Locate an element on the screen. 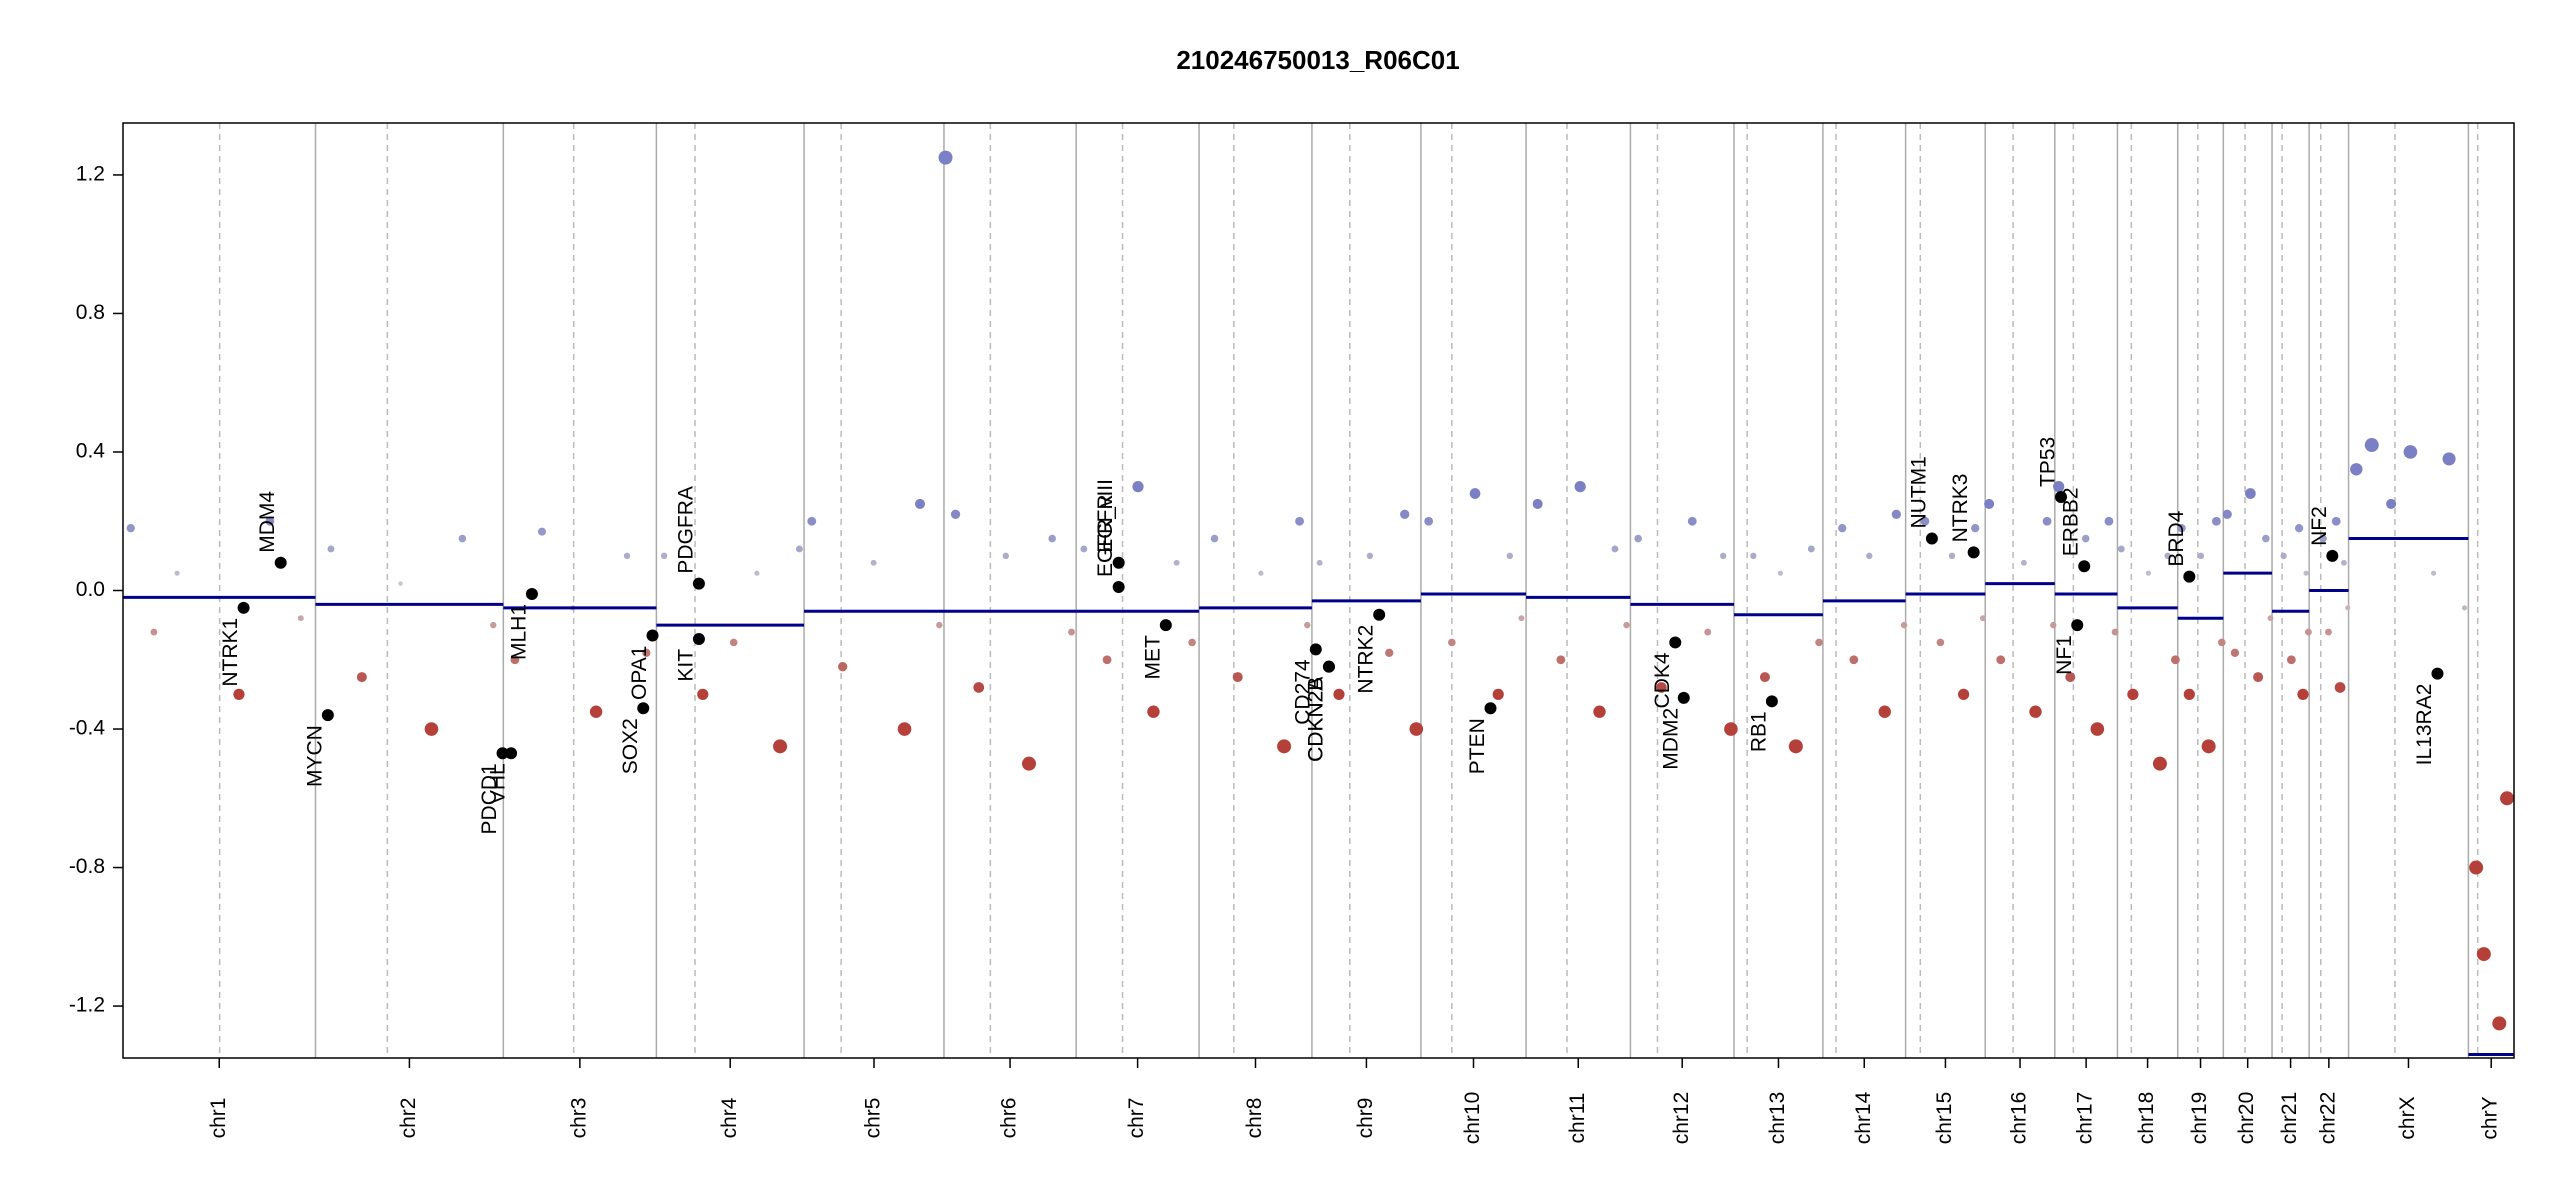 The height and width of the screenshot is (1200, 2550). chromosome-label: chr6 is located at coordinates (1009, 1118).